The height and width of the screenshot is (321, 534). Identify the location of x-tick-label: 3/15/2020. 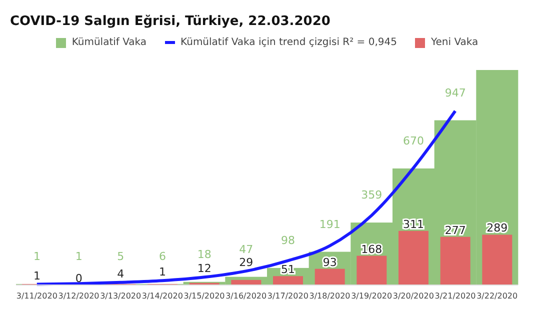
(204, 296).